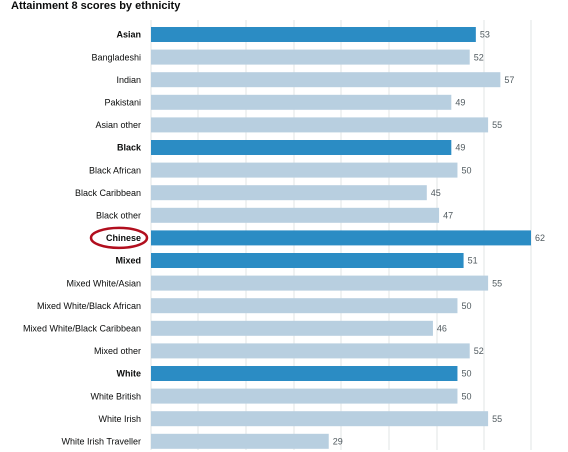 This screenshot has width=568, height=452. Describe the element at coordinates (460, 148) in the screenshot. I see `value-label-black: 49` at that location.